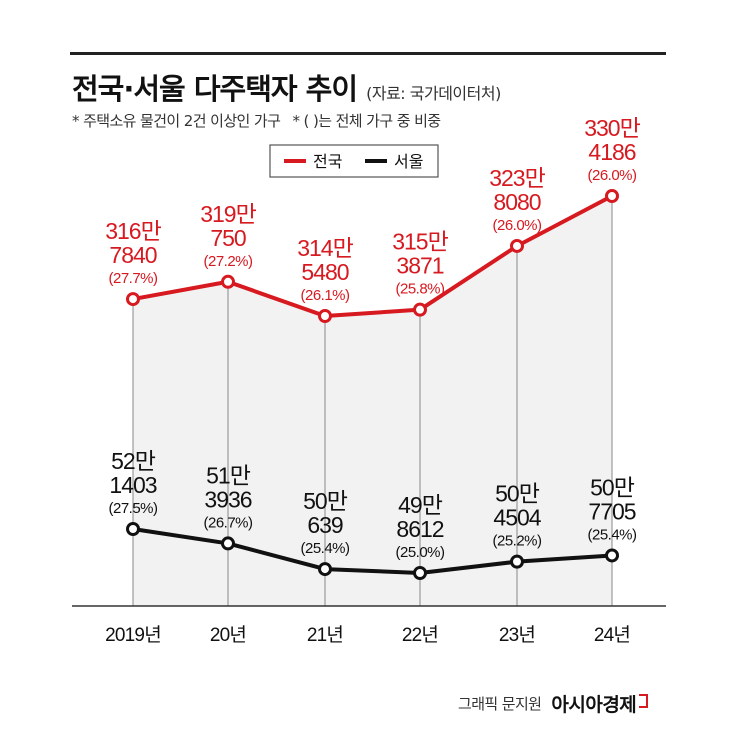 The image size is (745, 745). What do you see at coordinates (611, 511) in the screenshot?
I see `data-label-remainder: 7705` at bounding box center [611, 511].